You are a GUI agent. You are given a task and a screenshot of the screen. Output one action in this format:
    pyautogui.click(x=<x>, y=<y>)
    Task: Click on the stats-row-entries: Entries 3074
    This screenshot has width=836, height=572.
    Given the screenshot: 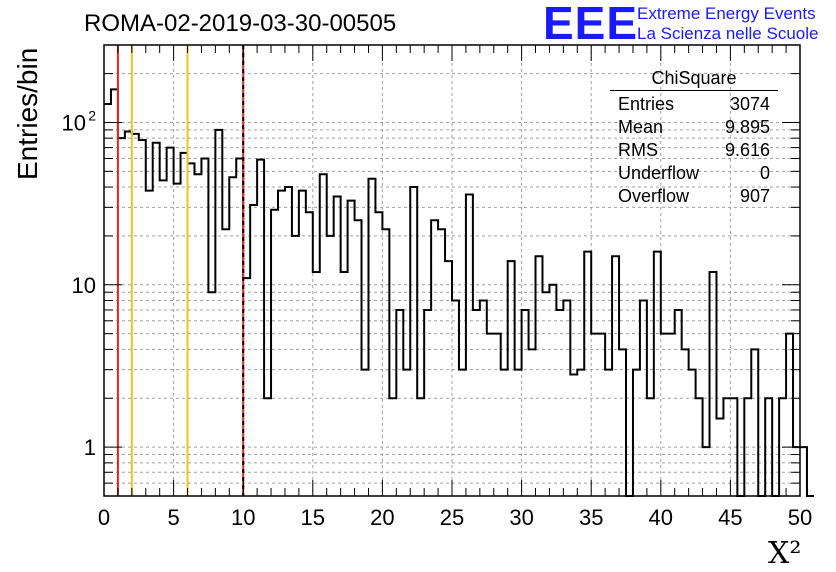 What is the action you would take?
    pyautogui.click(x=694, y=104)
    